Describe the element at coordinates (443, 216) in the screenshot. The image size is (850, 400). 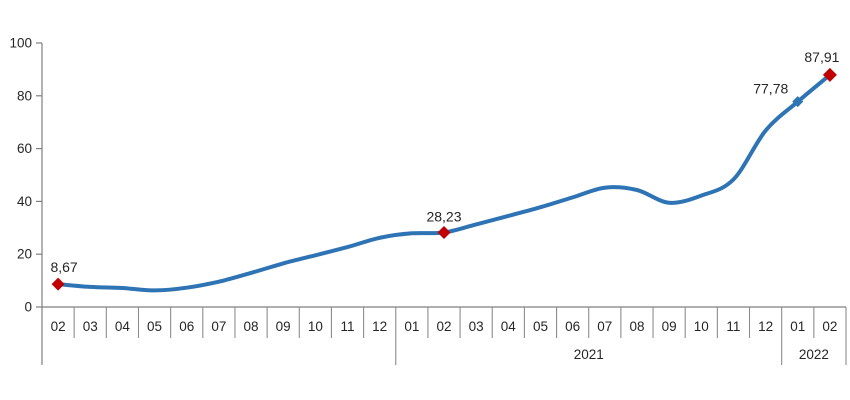
I see `data-point-label: 28,23` at that location.